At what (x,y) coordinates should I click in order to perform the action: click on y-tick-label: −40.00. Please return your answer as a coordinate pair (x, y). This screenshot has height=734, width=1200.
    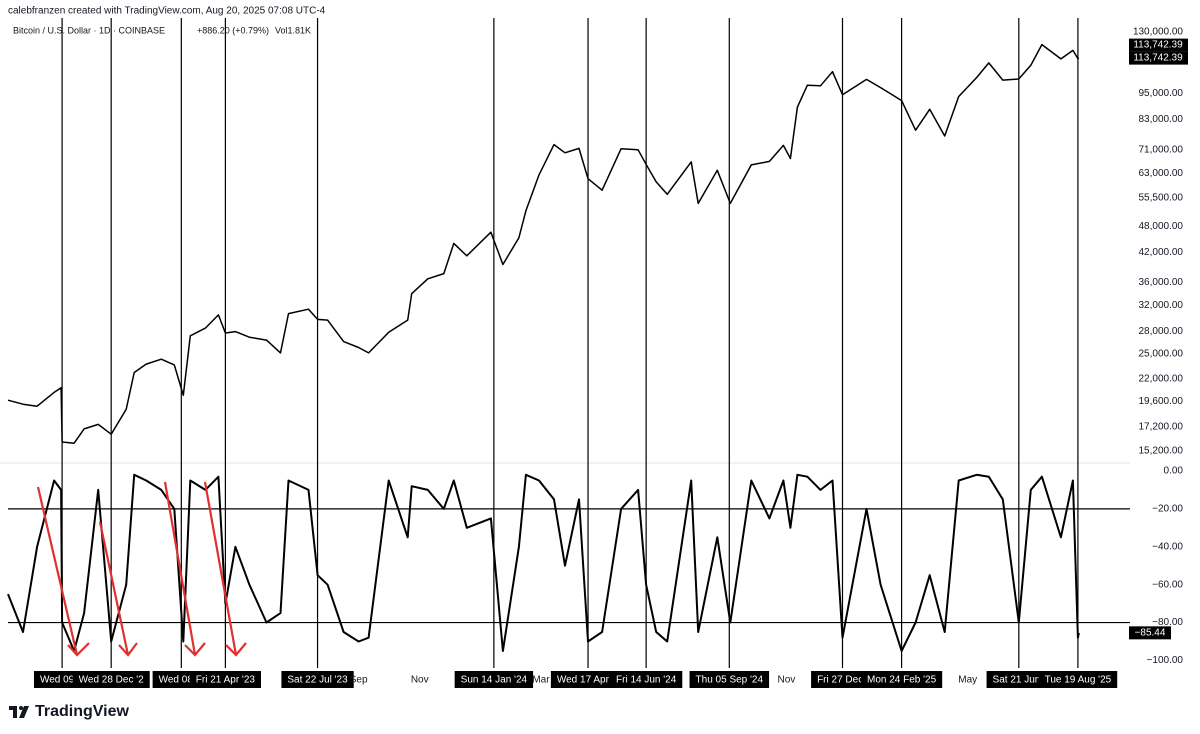
    Looking at the image, I should click on (1167, 546).